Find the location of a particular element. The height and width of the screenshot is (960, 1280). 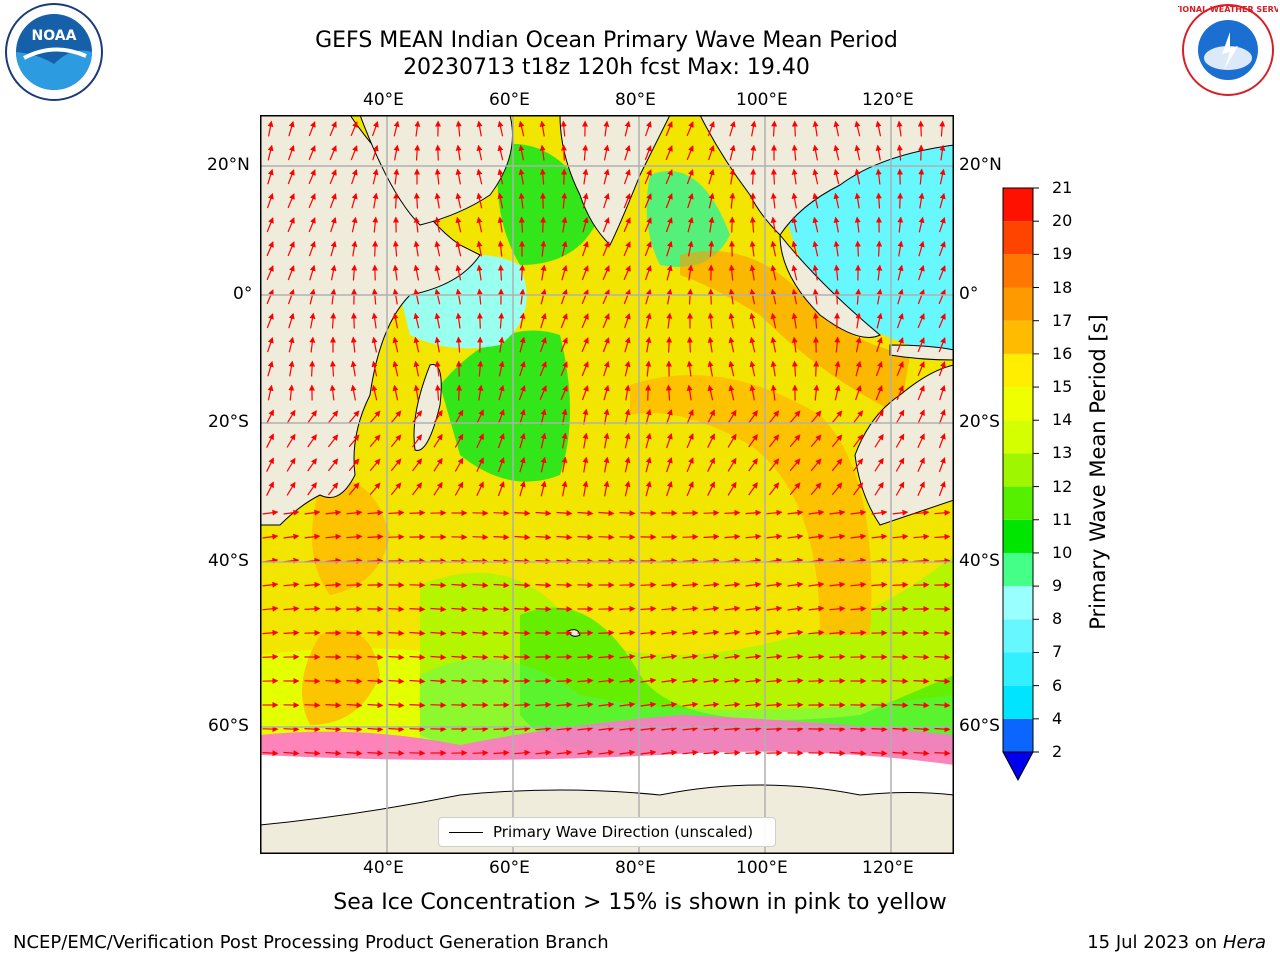

lon-tick-bottom-100e: 100°E is located at coordinates (762, 868).